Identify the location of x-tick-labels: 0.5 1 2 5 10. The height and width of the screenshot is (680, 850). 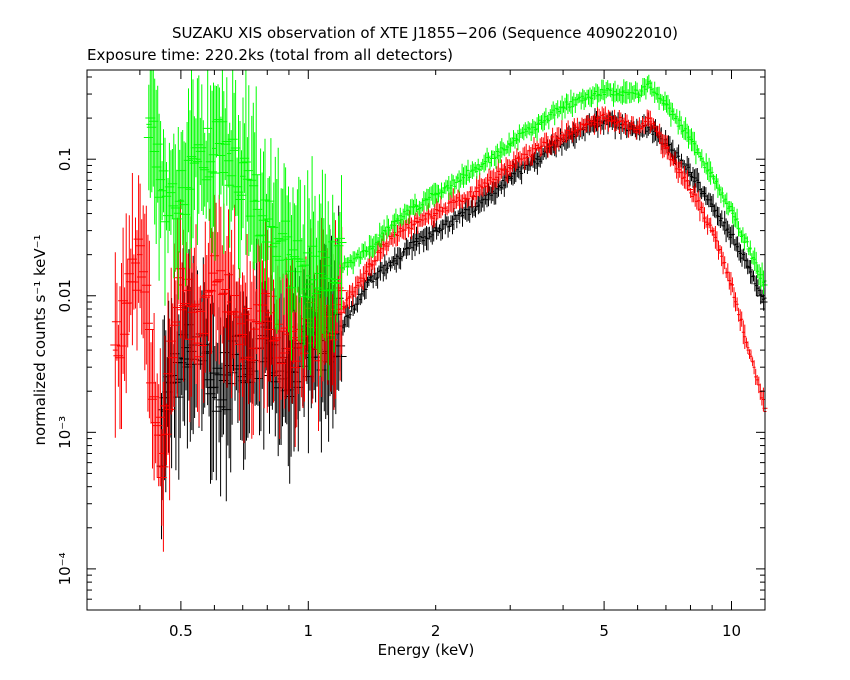
(455, 631).